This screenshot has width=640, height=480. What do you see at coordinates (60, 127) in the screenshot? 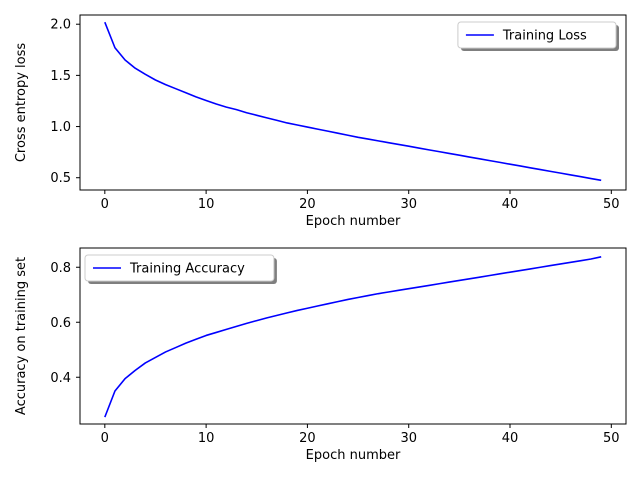
I see `chart-1-ytick-label: 1.0` at bounding box center [60, 127].